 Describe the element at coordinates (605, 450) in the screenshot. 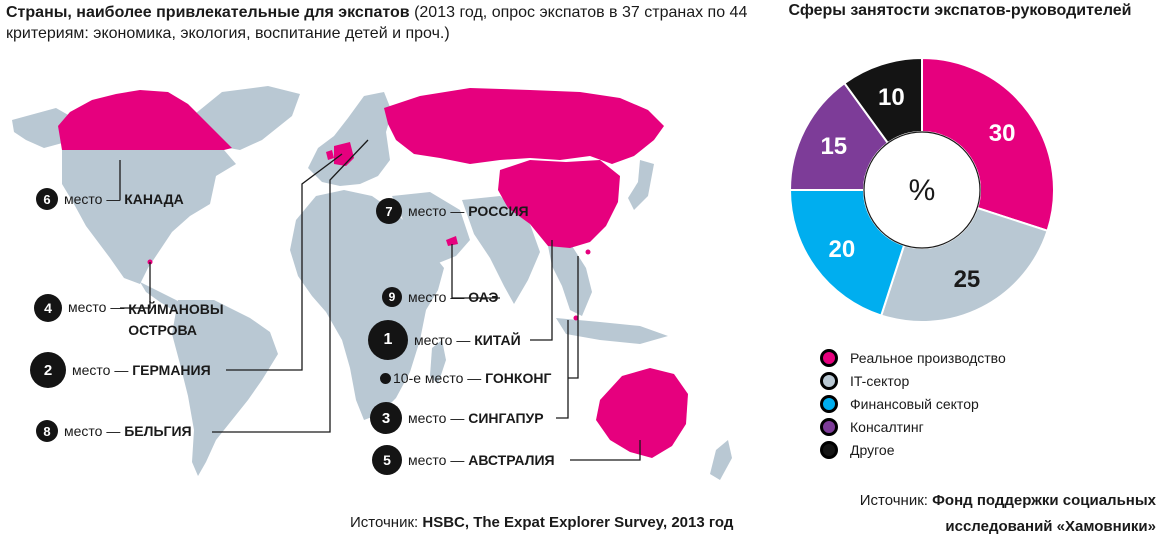

I see `leader-australia` at that location.